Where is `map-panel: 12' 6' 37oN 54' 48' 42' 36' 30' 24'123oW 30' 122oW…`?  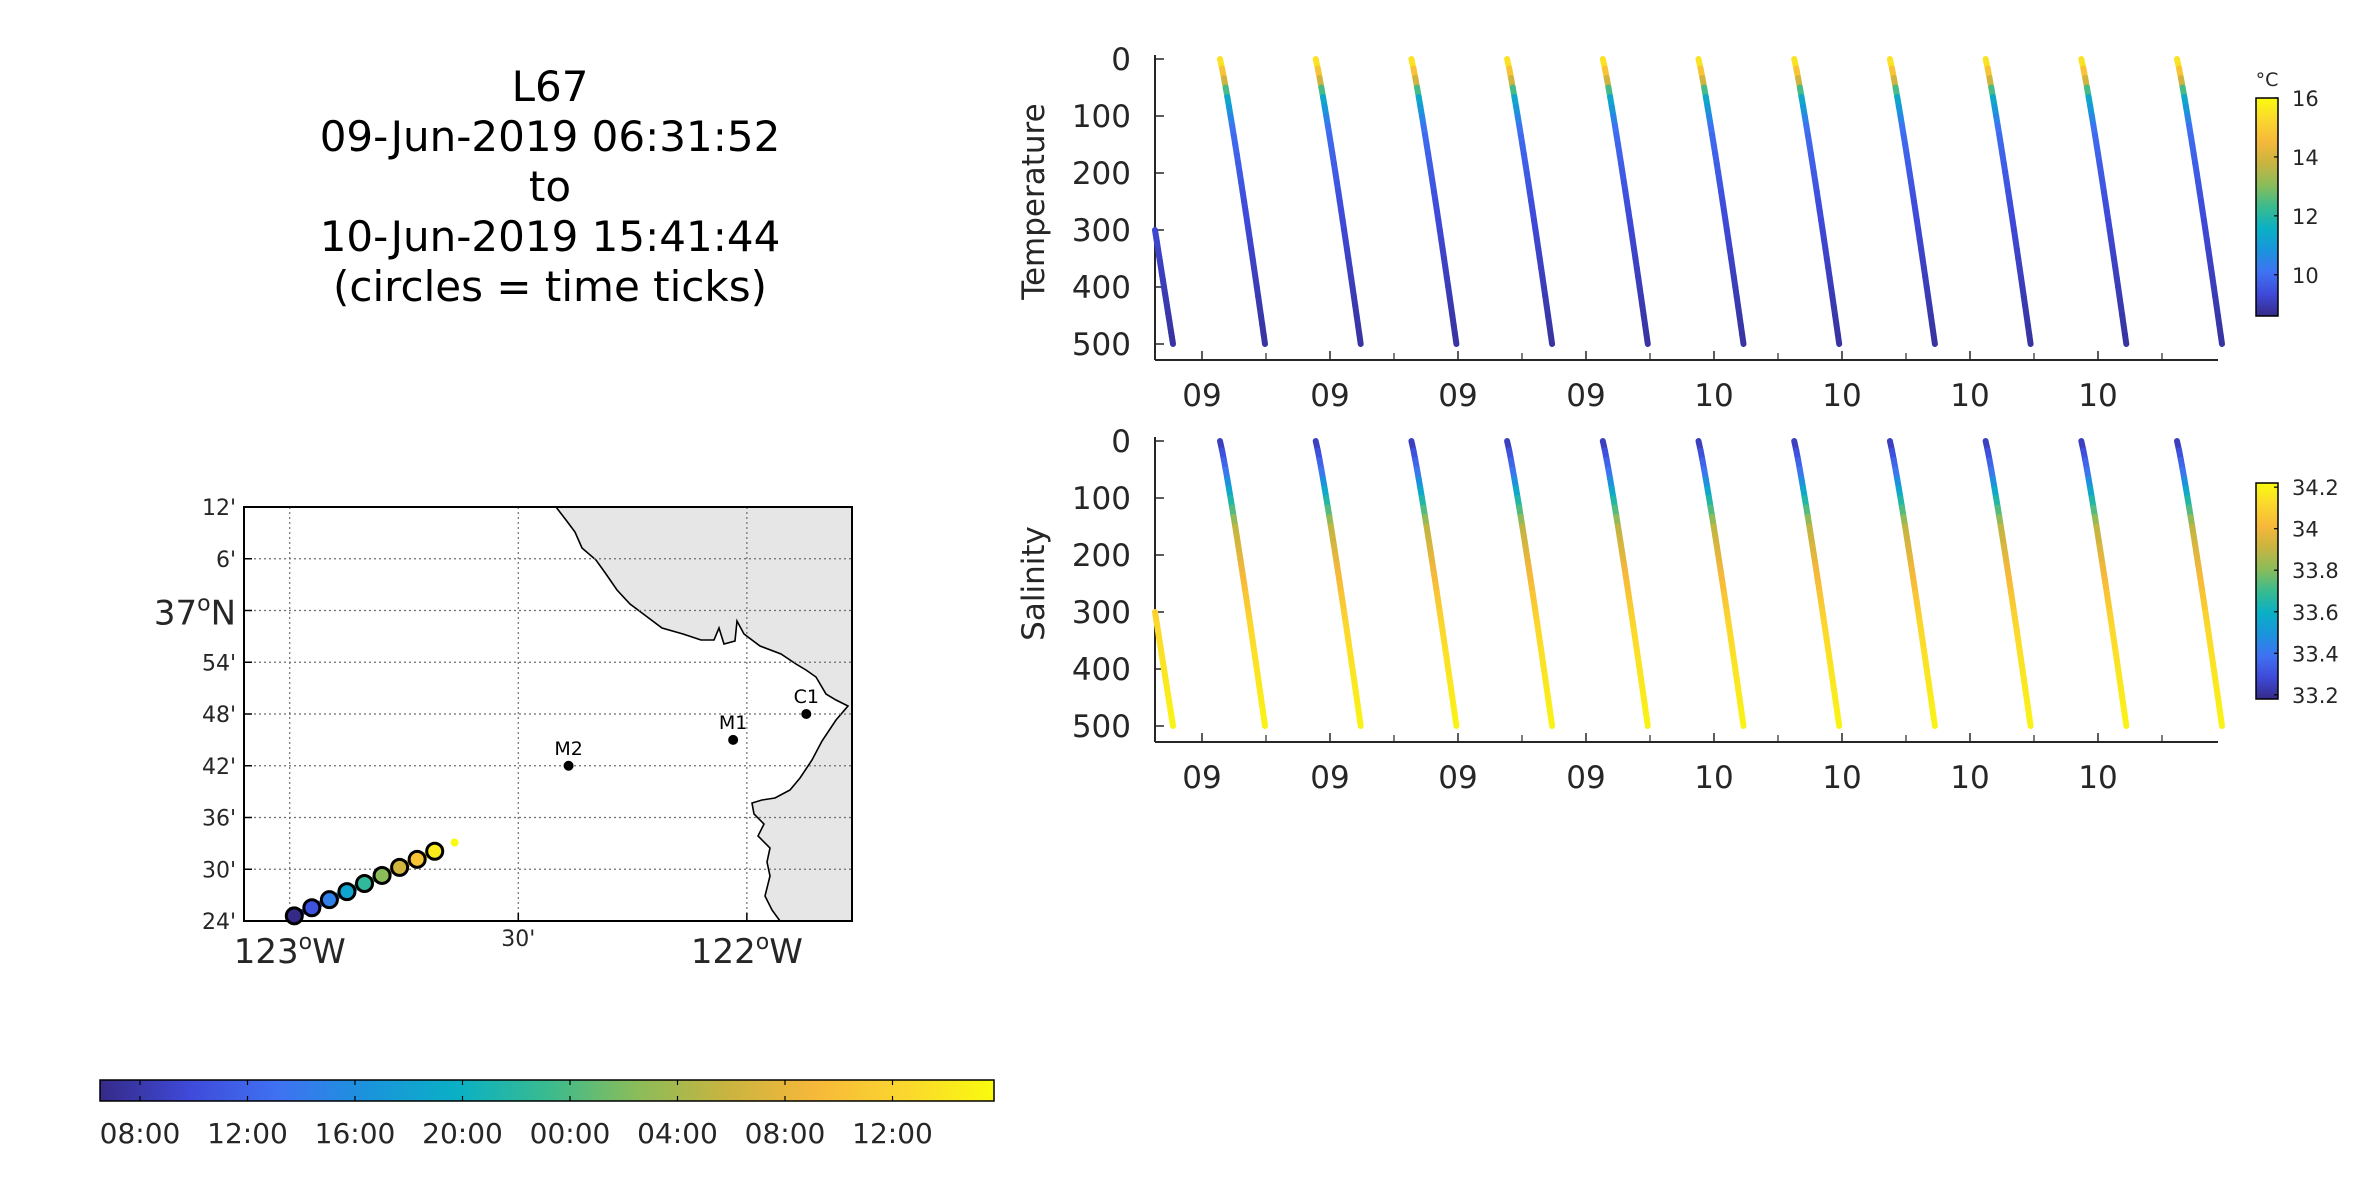 map-panel: 12' 6' 37oN 54' 48' 42' 36' 30' 24'123oW 30' 122oW… is located at coordinates (503, 734).